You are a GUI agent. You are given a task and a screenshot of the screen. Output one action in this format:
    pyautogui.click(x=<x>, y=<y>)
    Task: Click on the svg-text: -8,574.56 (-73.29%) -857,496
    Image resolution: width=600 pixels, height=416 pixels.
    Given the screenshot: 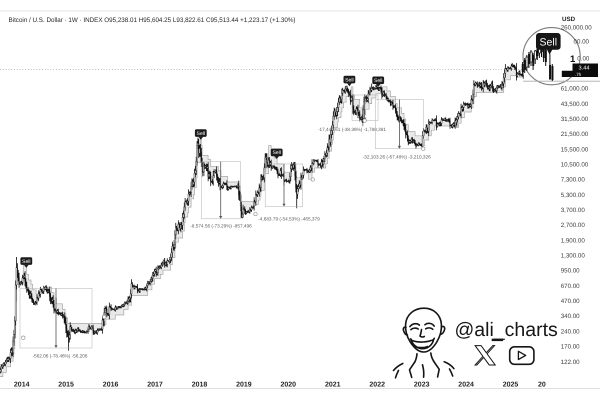 What is the action you would take?
    pyautogui.click(x=221, y=226)
    